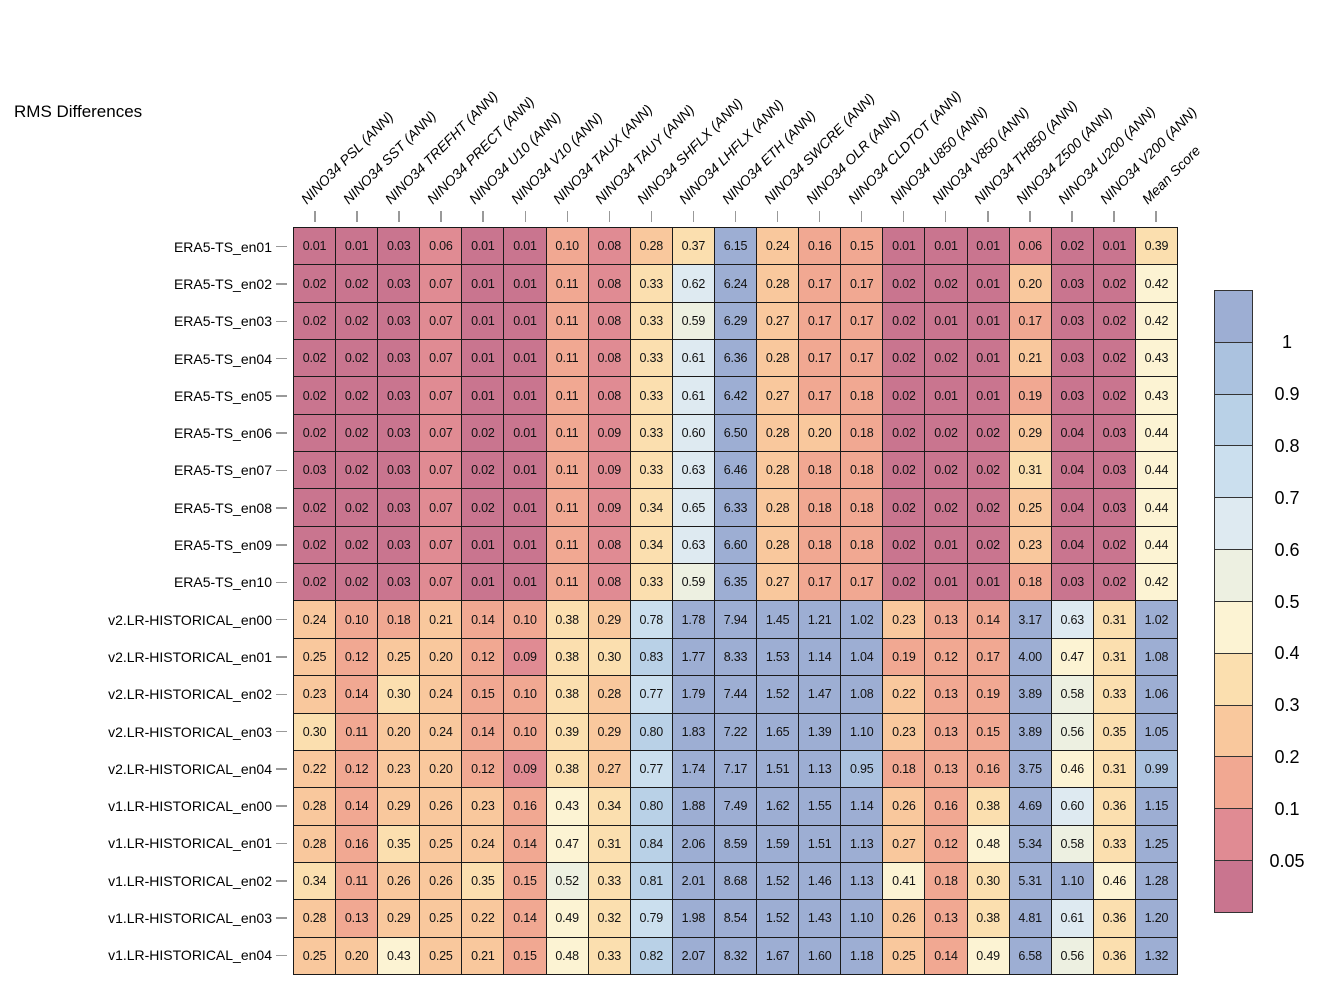  I want to click on heatmap-cell: 4.69, so click(1030, 806).